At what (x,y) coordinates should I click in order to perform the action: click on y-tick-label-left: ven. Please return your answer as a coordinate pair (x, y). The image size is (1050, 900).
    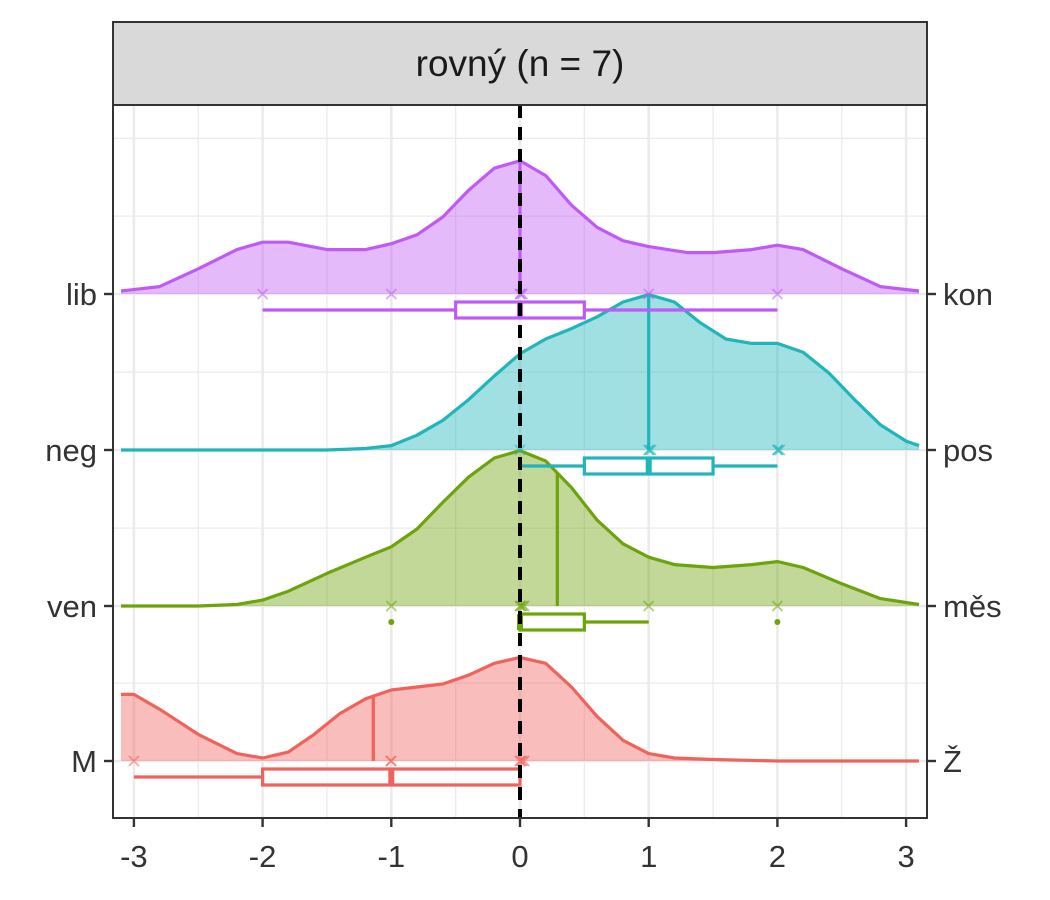
    Looking at the image, I should click on (72, 606).